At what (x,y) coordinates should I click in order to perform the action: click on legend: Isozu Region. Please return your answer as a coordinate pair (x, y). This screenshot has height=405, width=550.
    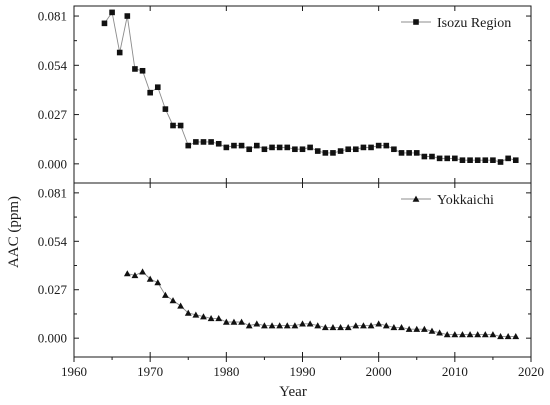
    Looking at the image, I should click on (456, 23).